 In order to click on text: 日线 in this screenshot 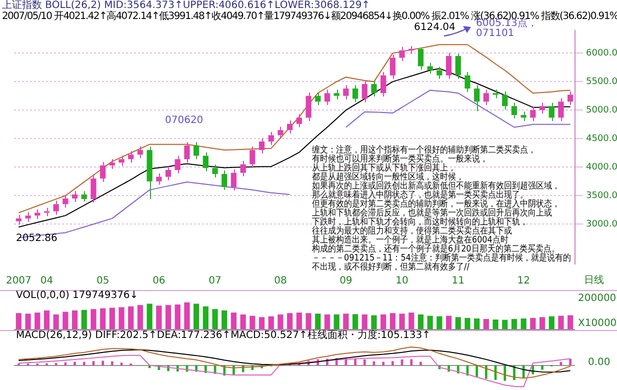, I will do `click(594, 280)`.